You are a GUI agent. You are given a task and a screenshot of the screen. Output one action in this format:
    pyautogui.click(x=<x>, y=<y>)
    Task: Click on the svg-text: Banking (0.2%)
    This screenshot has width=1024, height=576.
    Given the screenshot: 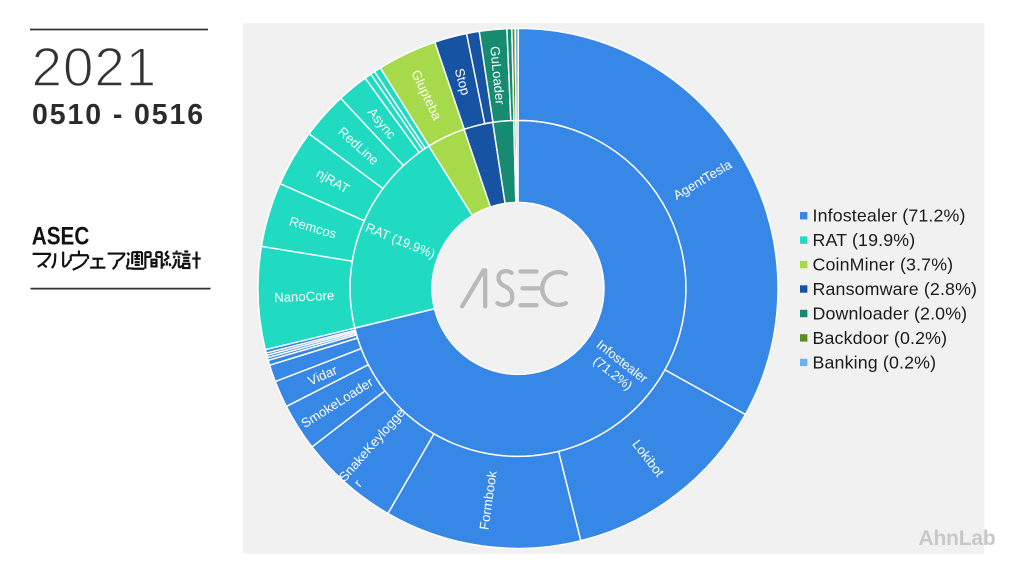 What is the action you would take?
    pyautogui.click(x=875, y=362)
    